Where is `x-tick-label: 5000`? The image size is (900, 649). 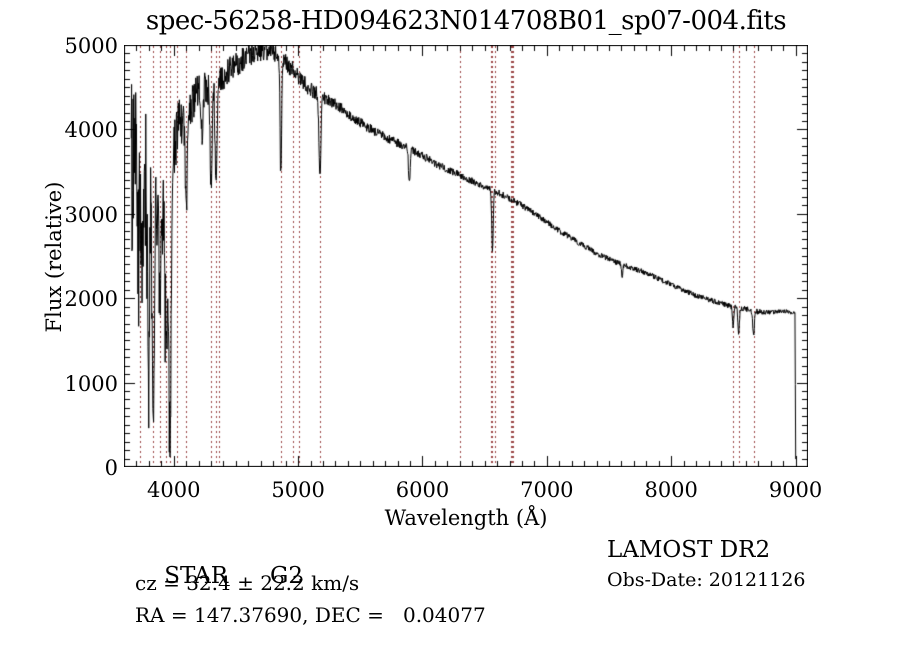 x-tick-label: 5000 is located at coordinates (298, 490).